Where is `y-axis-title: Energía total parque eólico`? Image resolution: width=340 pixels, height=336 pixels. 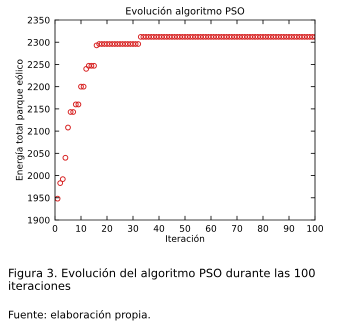 y-axis-title: Energía total parque eólico is located at coordinates (19, 120).